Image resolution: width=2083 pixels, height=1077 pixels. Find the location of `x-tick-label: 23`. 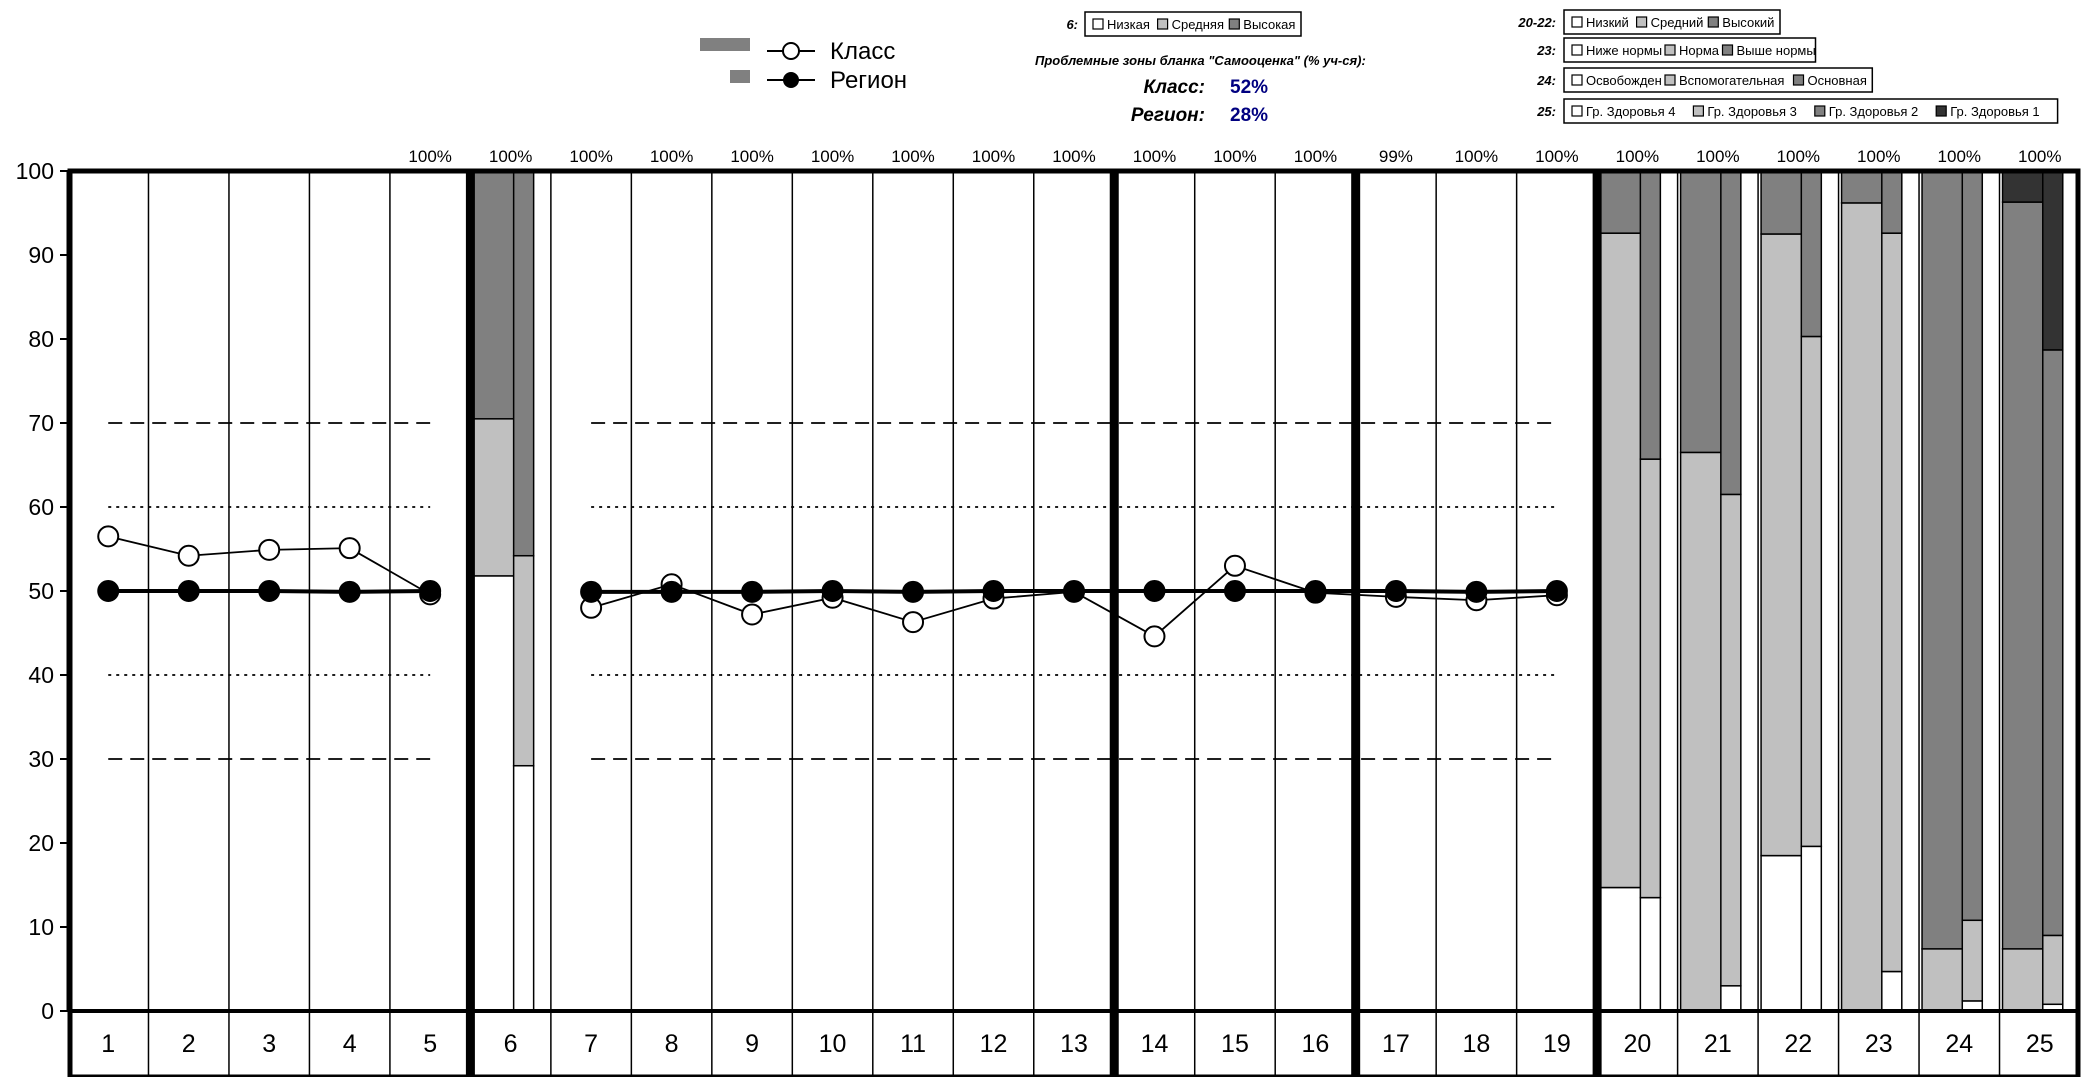

x-tick-label: 23 is located at coordinates (1879, 1044).